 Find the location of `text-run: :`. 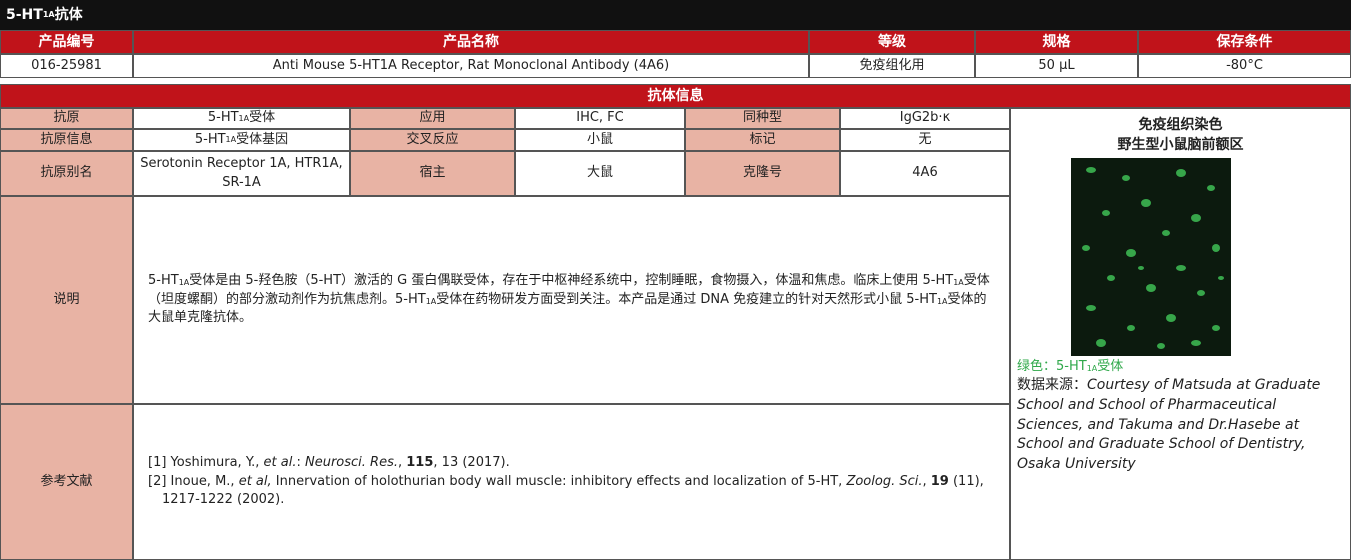

text-run: : is located at coordinates (300, 462).